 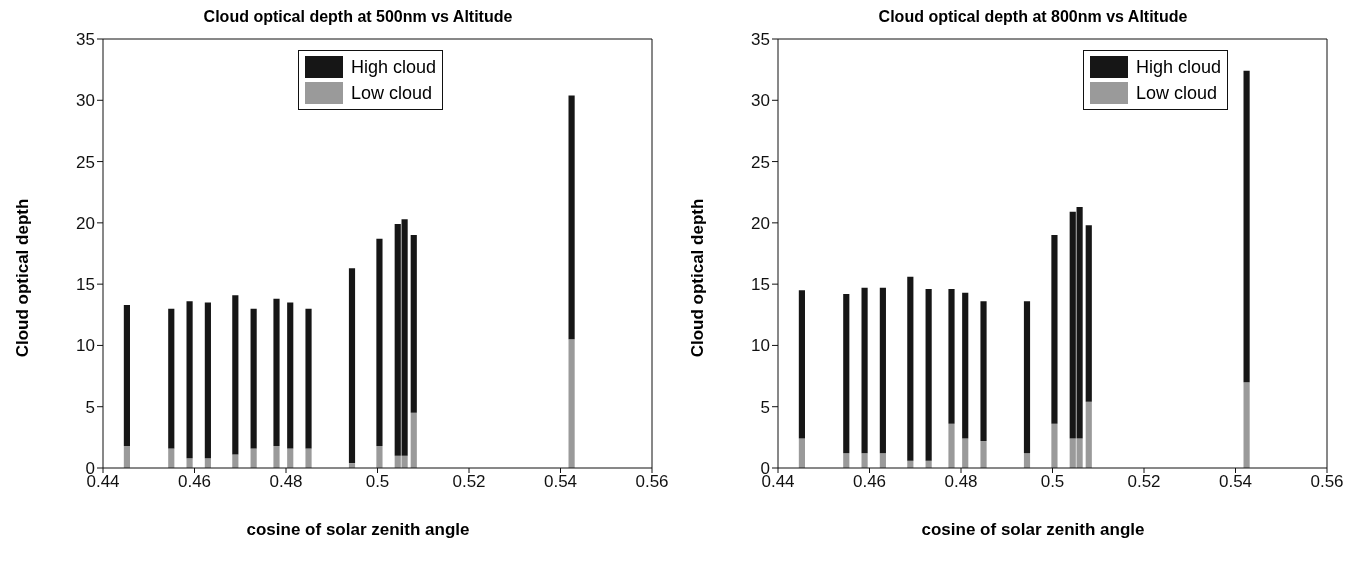 What do you see at coordinates (1033, 17) in the screenshot?
I see `chart-title: Cloud optical depth at 800nm vs Altitude` at bounding box center [1033, 17].